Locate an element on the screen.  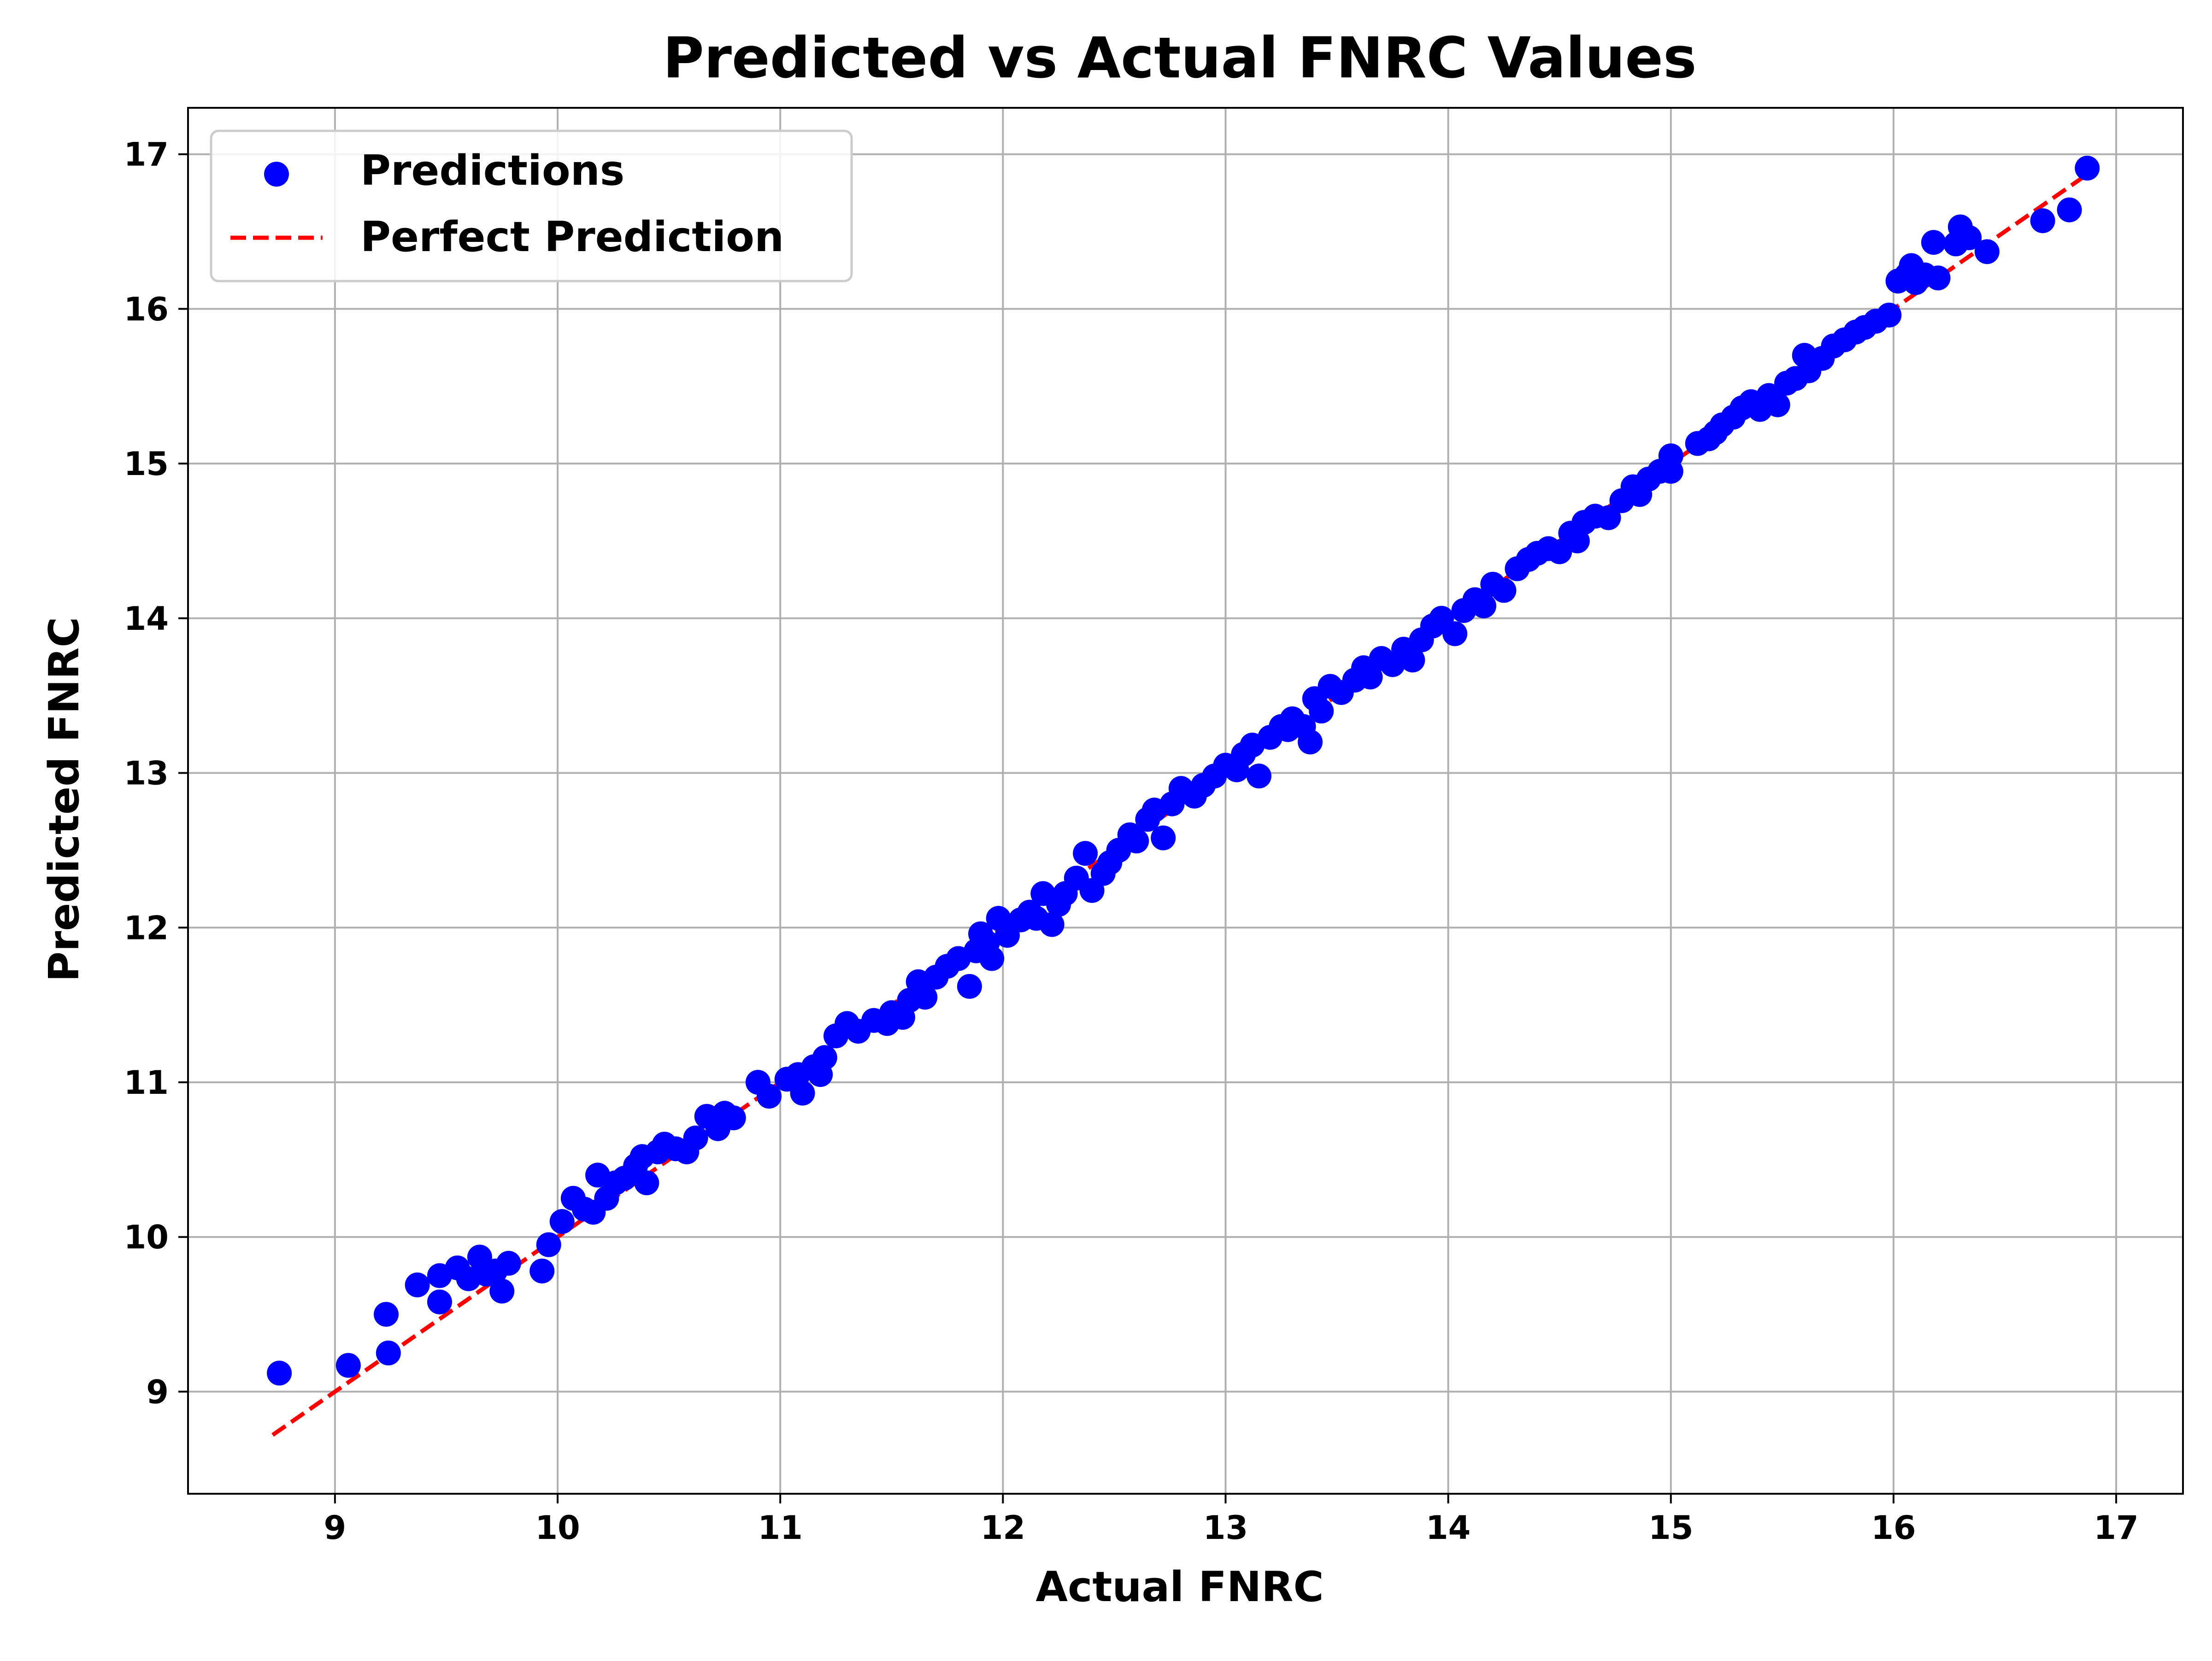
x-tick-label: 12 is located at coordinates (1003, 1528).